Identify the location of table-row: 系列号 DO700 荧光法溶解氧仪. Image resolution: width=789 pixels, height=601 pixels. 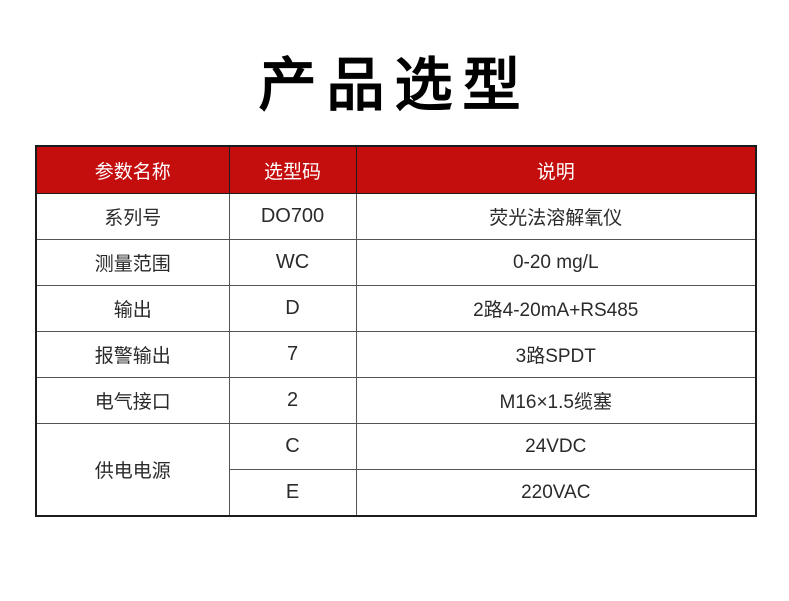
(396, 216).